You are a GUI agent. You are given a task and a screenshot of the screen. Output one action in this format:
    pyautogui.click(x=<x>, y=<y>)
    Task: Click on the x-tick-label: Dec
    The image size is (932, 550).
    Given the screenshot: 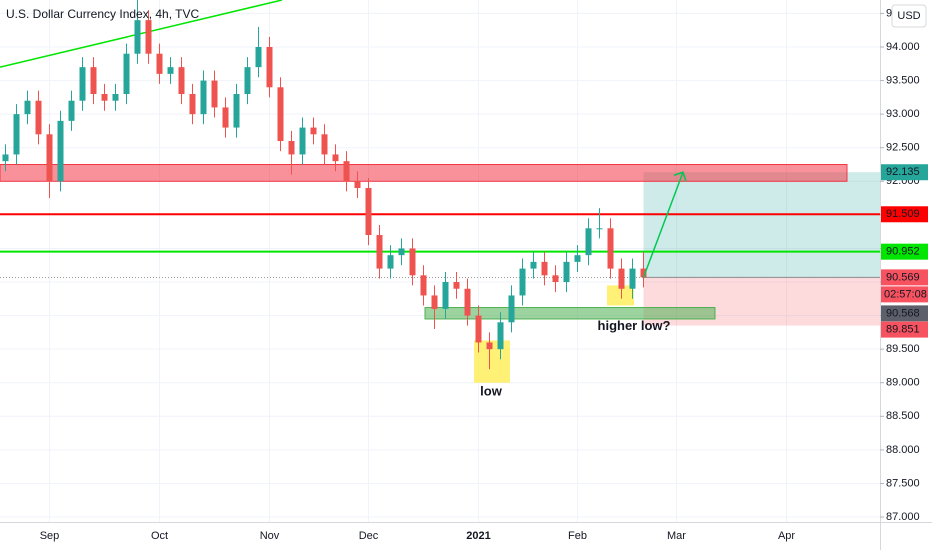 What is the action you would take?
    pyautogui.click(x=369, y=536)
    